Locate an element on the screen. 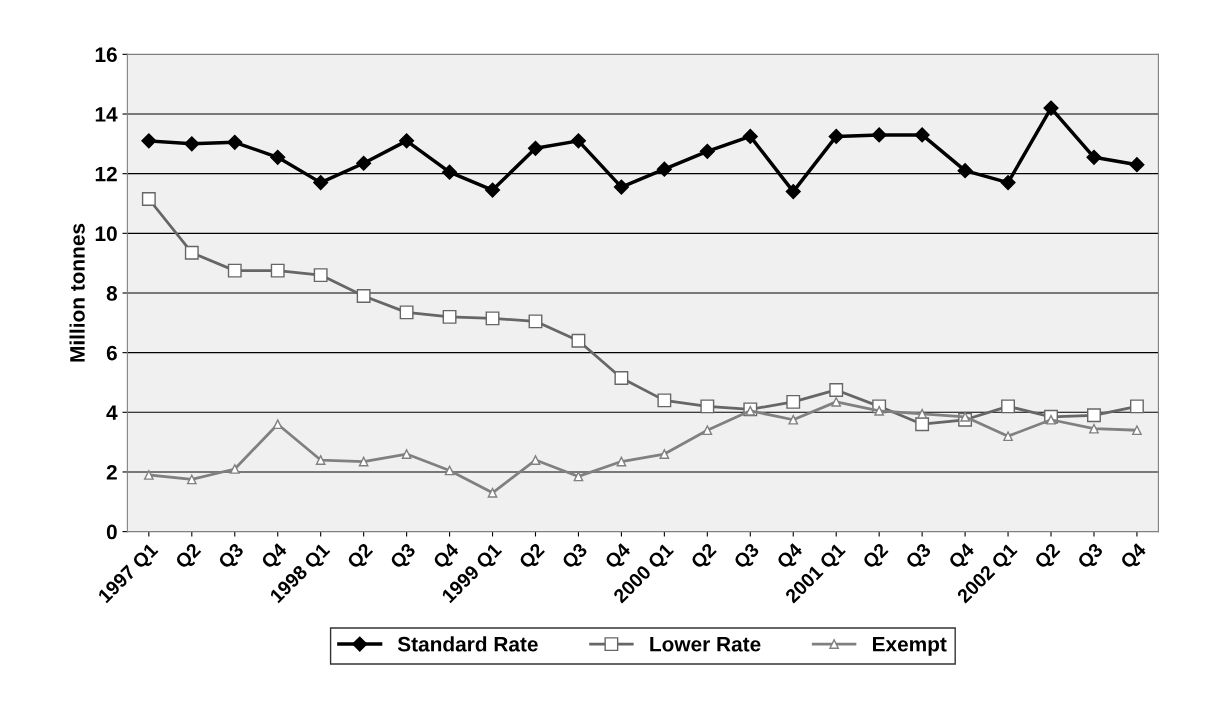 The height and width of the screenshot is (706, 1213). y-tick-label: 8 is located at coordinates (111, 293).